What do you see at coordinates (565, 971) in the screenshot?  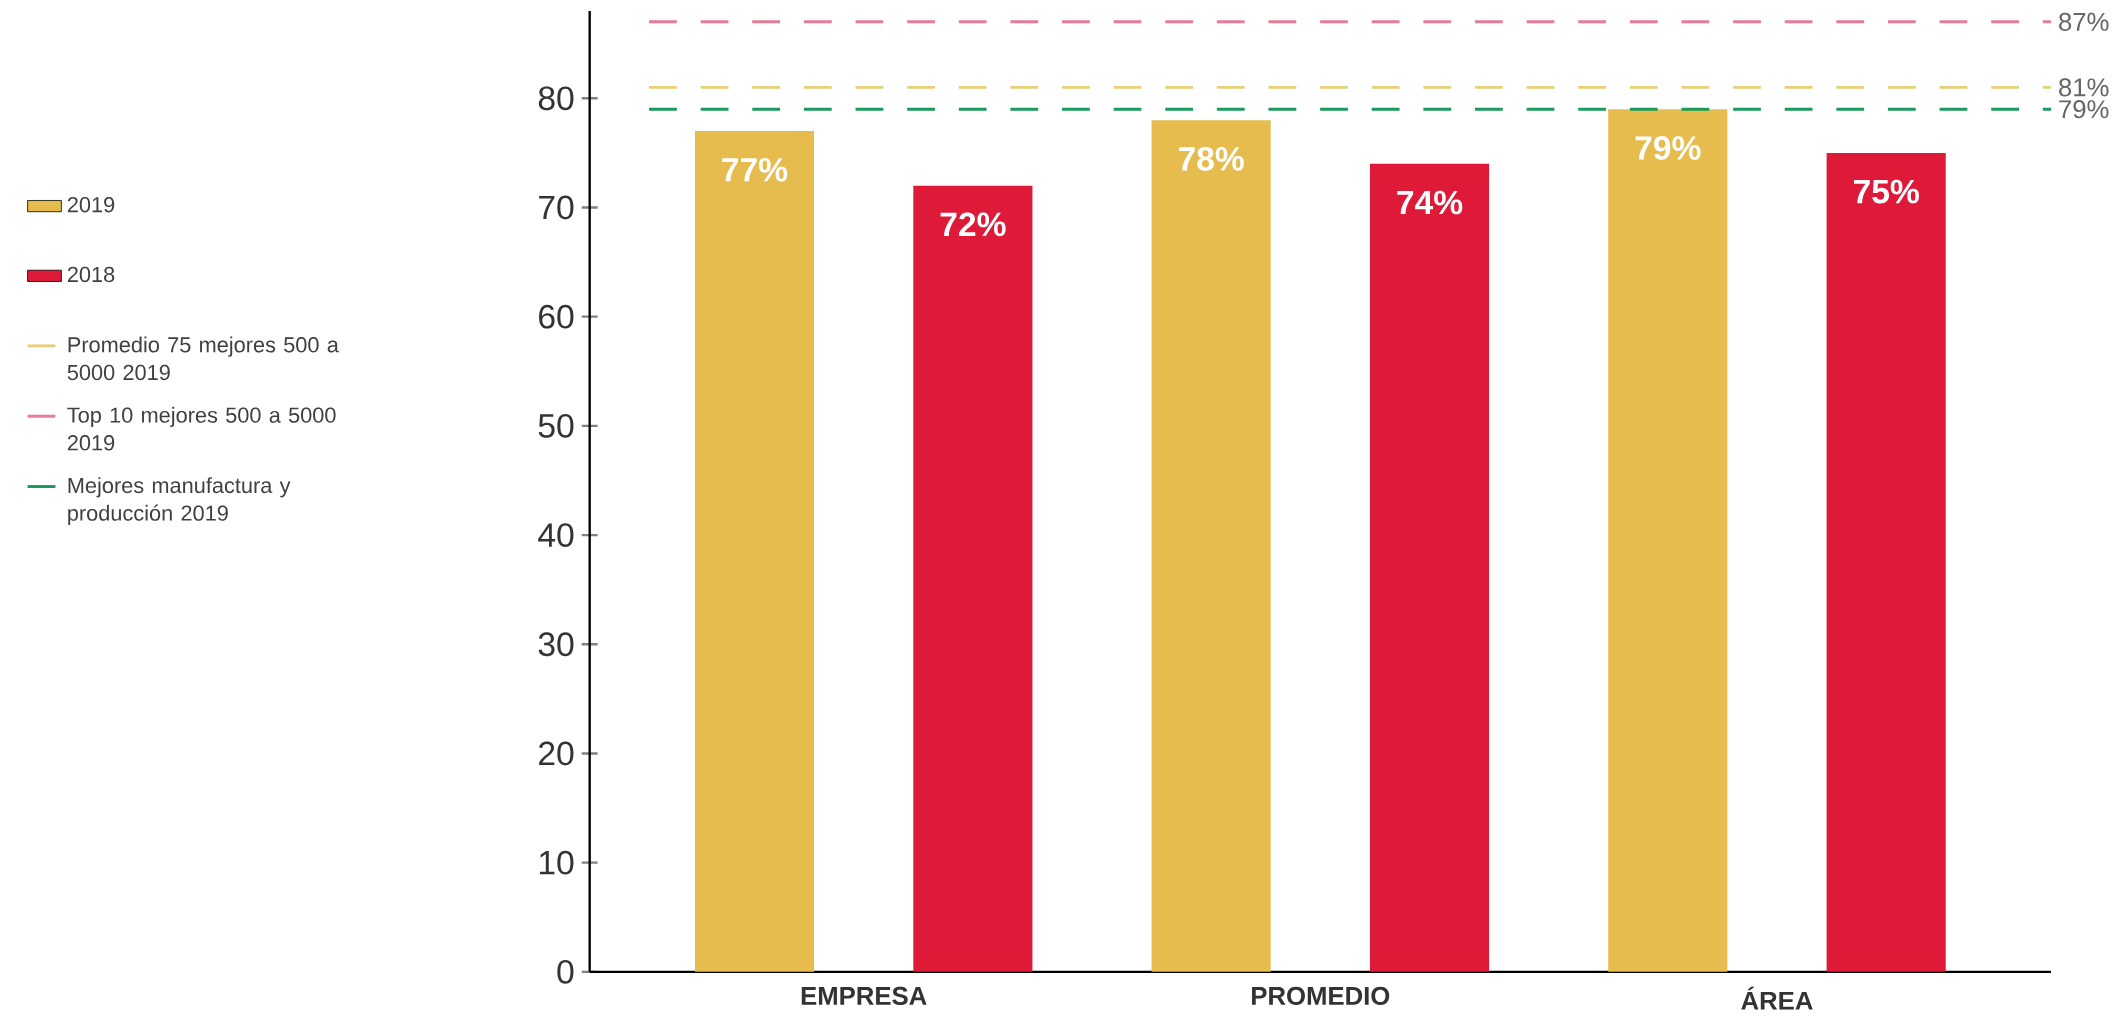 I see `y-tick-label: 0` at bounding box center [565, 971].